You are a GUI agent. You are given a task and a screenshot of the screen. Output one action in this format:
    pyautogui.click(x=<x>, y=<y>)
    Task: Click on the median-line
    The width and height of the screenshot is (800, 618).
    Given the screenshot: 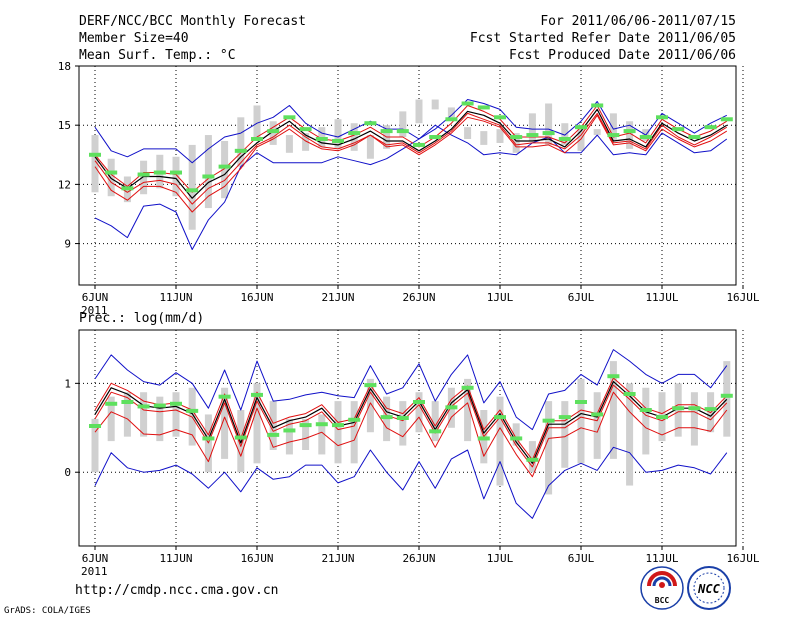 What is the action you would take?
    pyautogui.click(x=411, y=422)
    